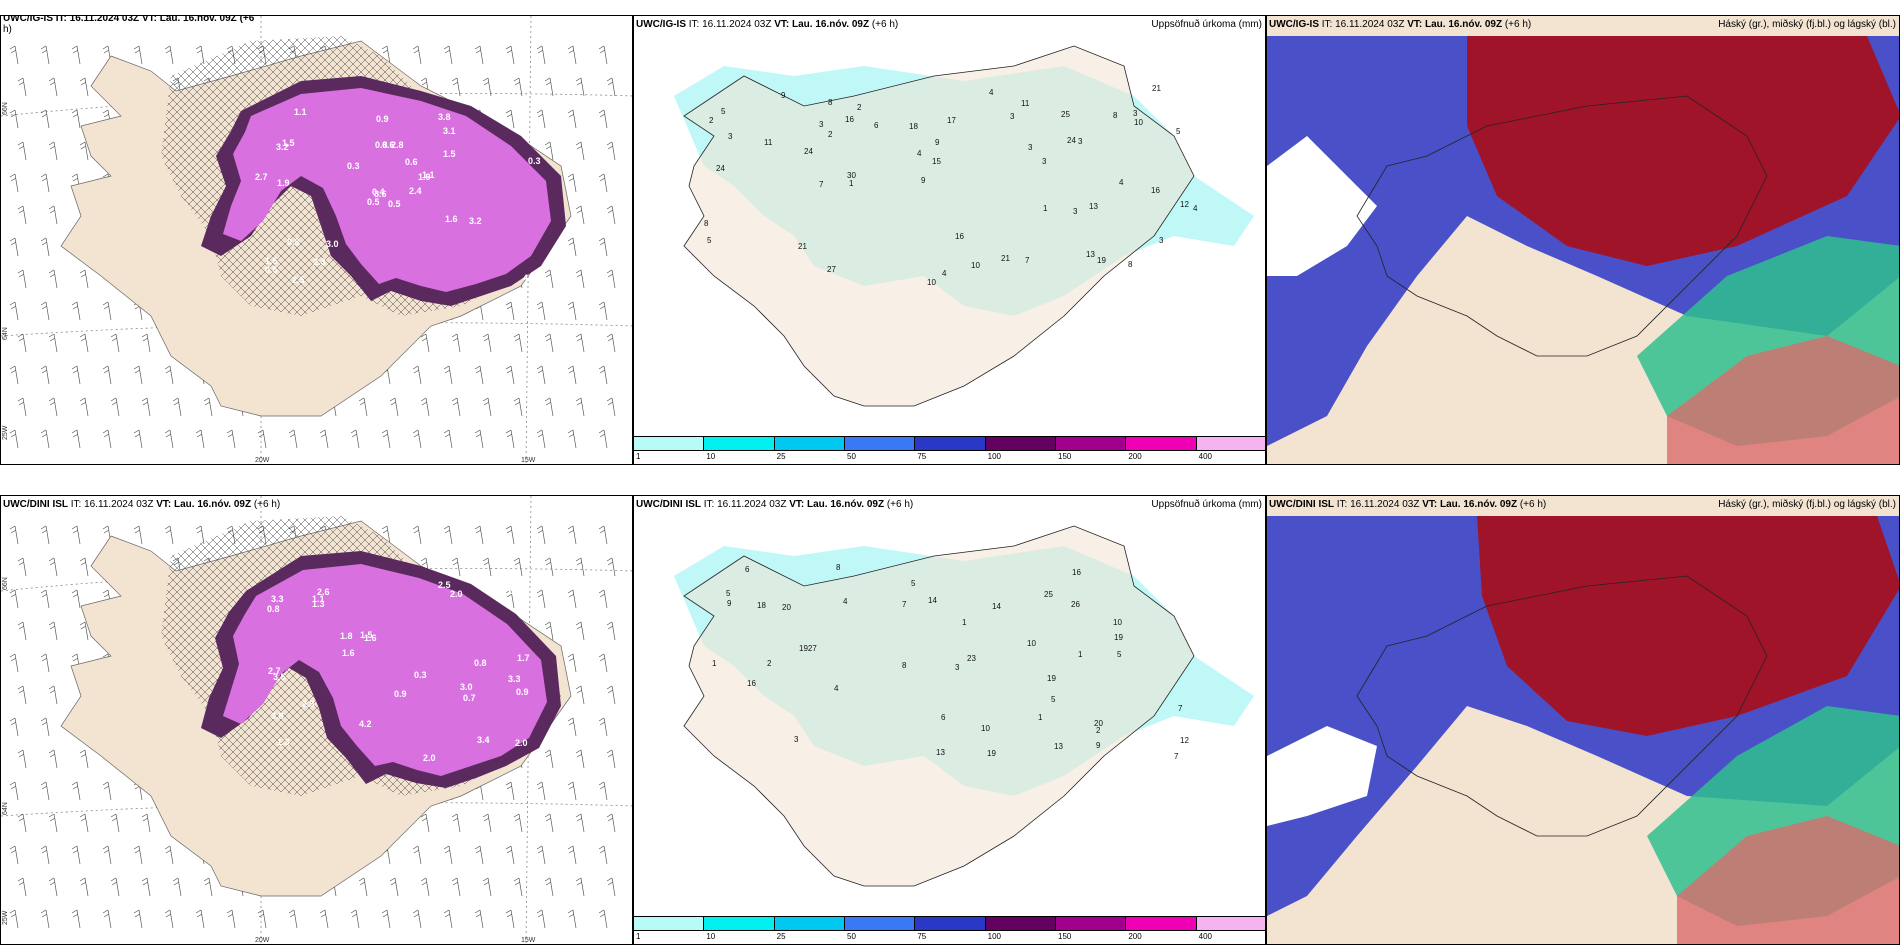  Describe the element at coordinates (1322, 776) in the screenshot. I see `cloud-white-area` at that location.